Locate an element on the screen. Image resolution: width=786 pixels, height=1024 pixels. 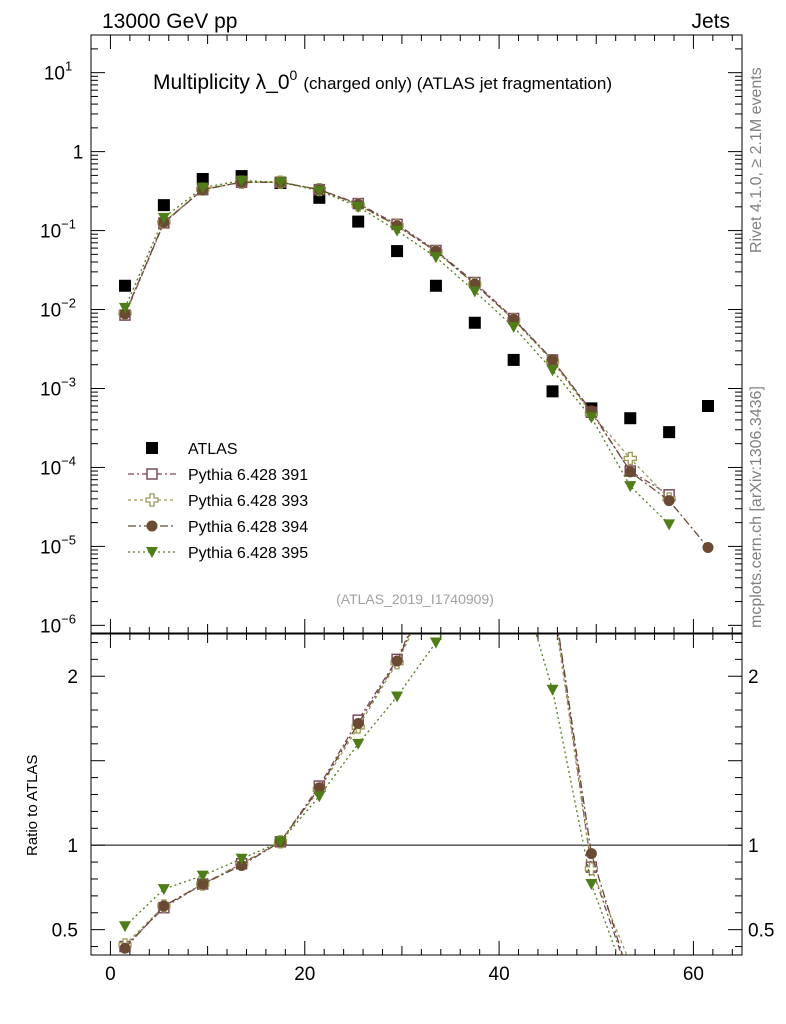
legend-label: Pythia 6.428 394 is located at coordinates (248, 527).